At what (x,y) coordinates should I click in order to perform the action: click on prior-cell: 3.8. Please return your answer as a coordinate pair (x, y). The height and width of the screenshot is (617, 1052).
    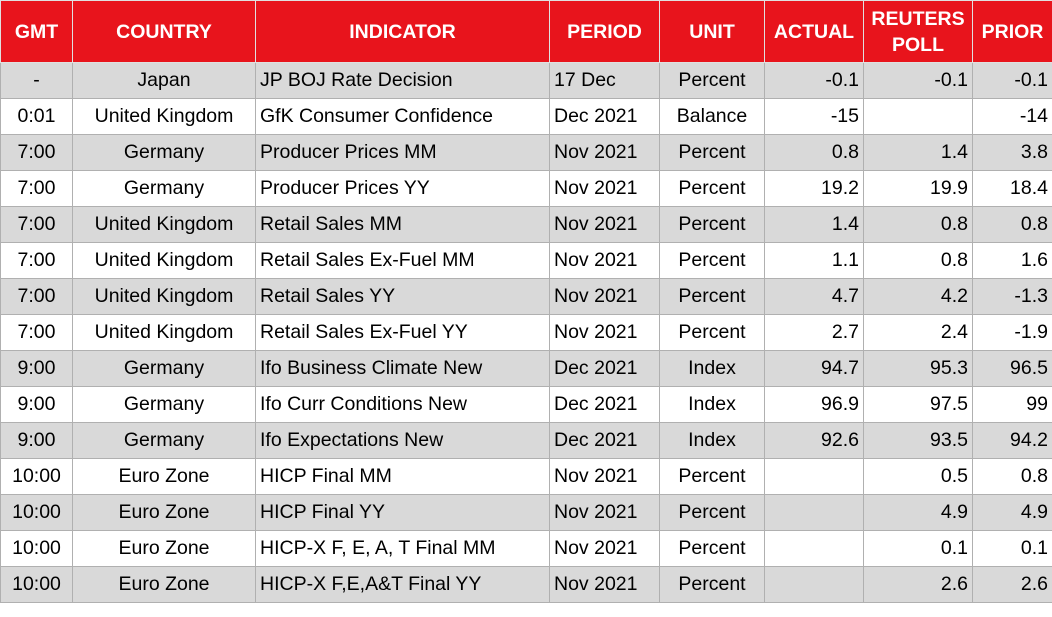
    Looking at the image, I should click on (1012, 152).